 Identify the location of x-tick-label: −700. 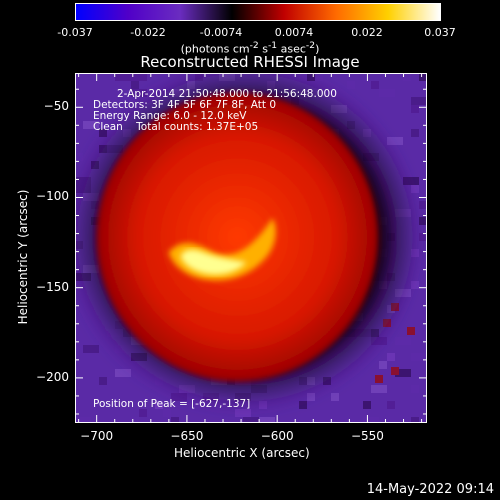
(97, 436).